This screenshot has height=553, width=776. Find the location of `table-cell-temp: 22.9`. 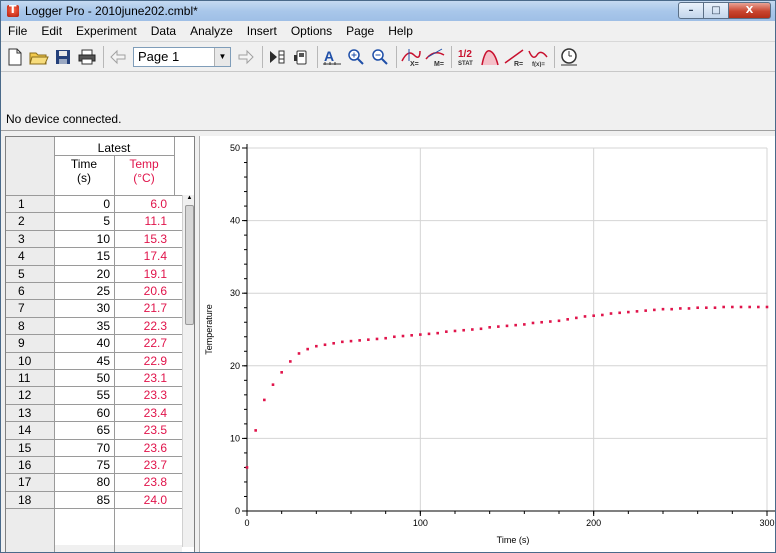

table-cell-temp: 22.9 is located at coordinates (155, 360).